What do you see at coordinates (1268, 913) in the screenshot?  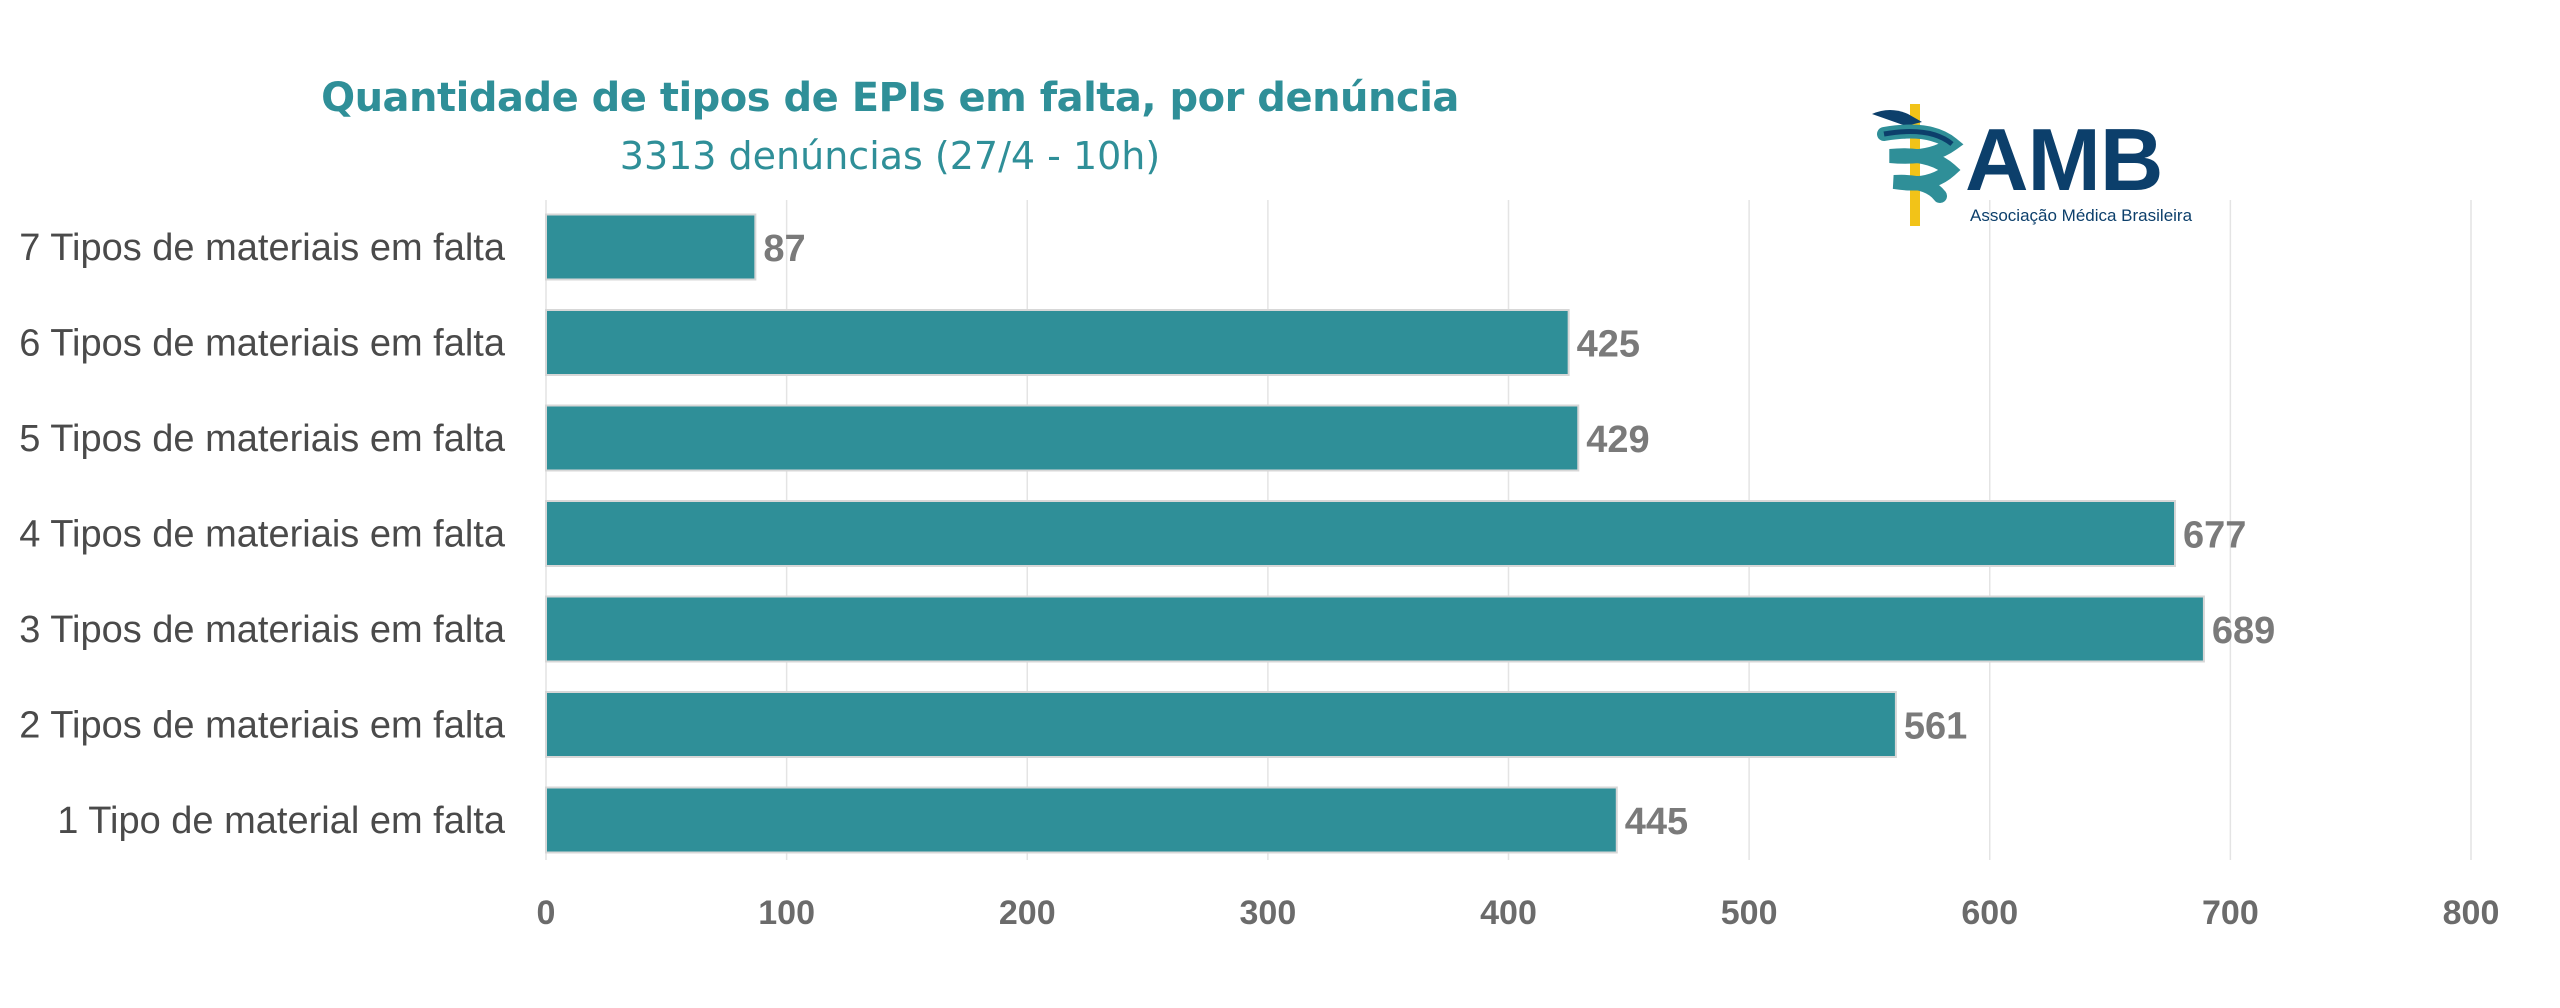 I see `x-tick-label: 300` at bounding box center [1268, 913].